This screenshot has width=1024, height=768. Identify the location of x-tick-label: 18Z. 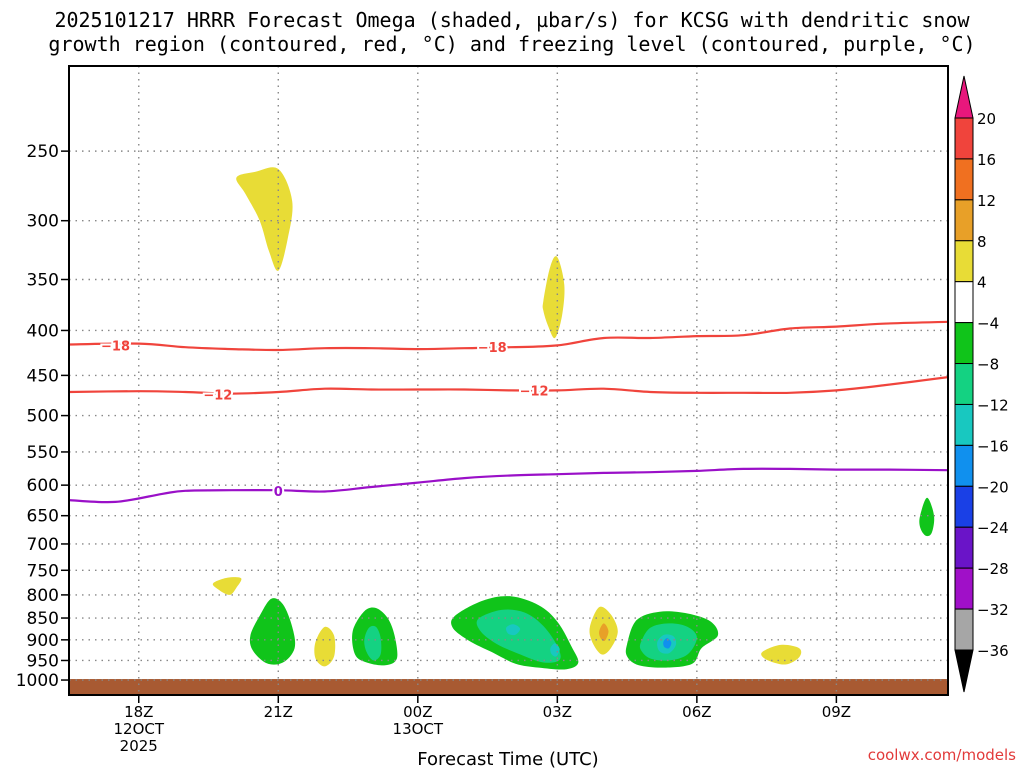
(138, 712).